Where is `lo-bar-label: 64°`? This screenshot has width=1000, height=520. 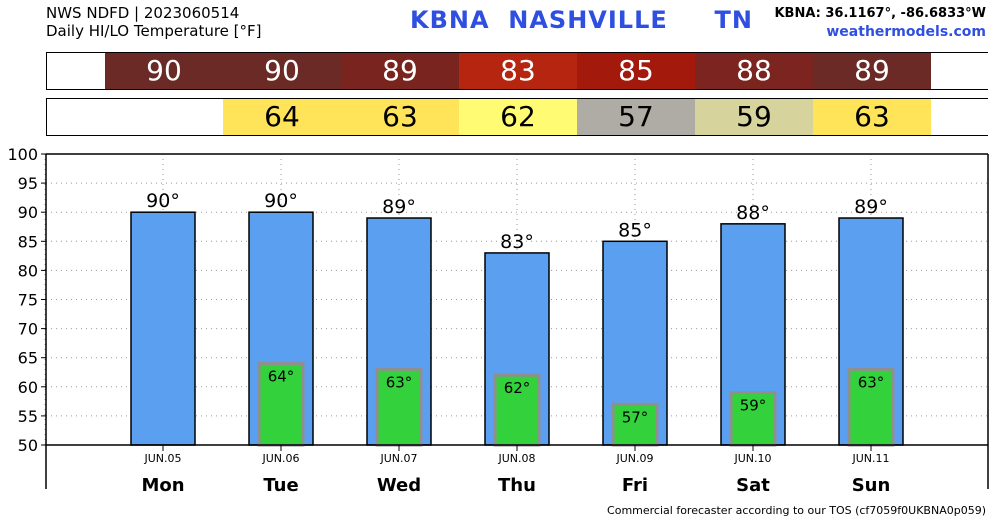
lo-bar-label: 64° is located at coordinates (281, 377).